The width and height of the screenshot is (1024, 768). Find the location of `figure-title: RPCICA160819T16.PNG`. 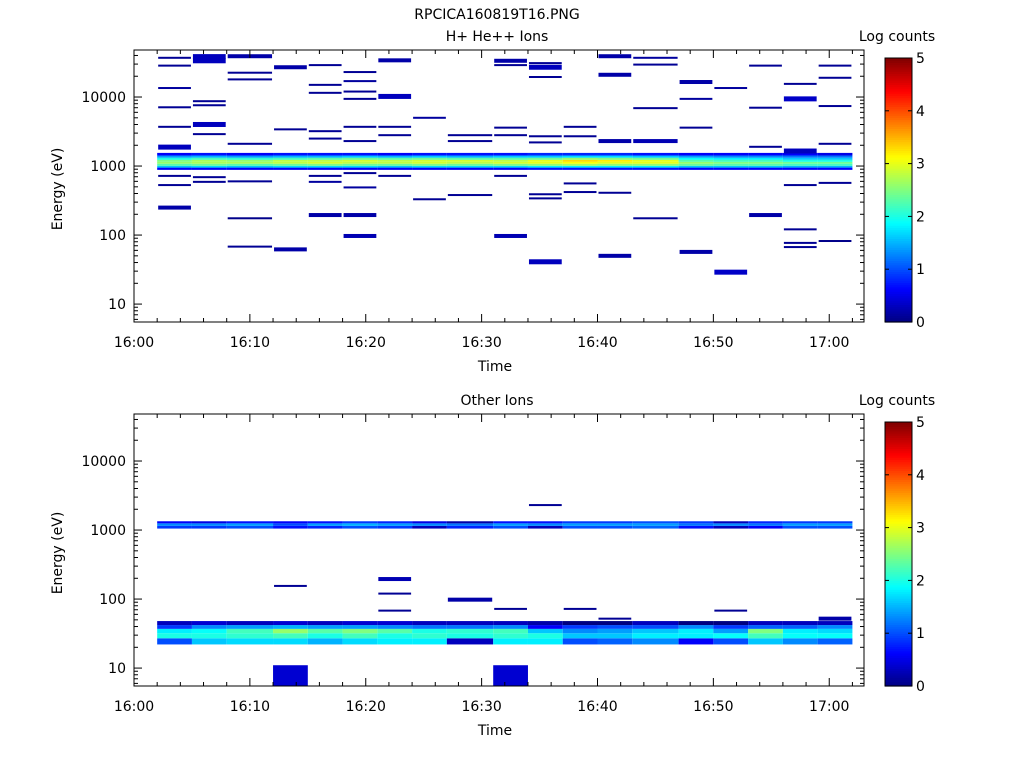

figure-title: RPCICA160819T16.PNG is located at coordinates (497, 15).